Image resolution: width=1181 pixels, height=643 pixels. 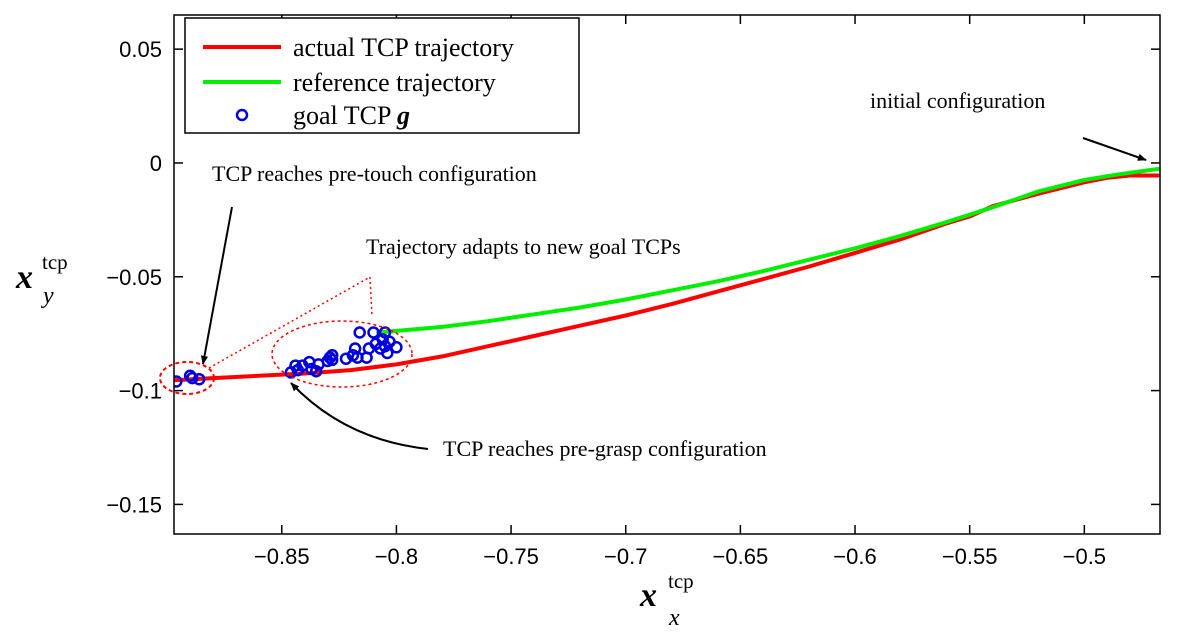 What do you see at coordinates (282, 556) in the screenshot?
I see `x-tick-label: −0.85` at bounding box center [282, 556].